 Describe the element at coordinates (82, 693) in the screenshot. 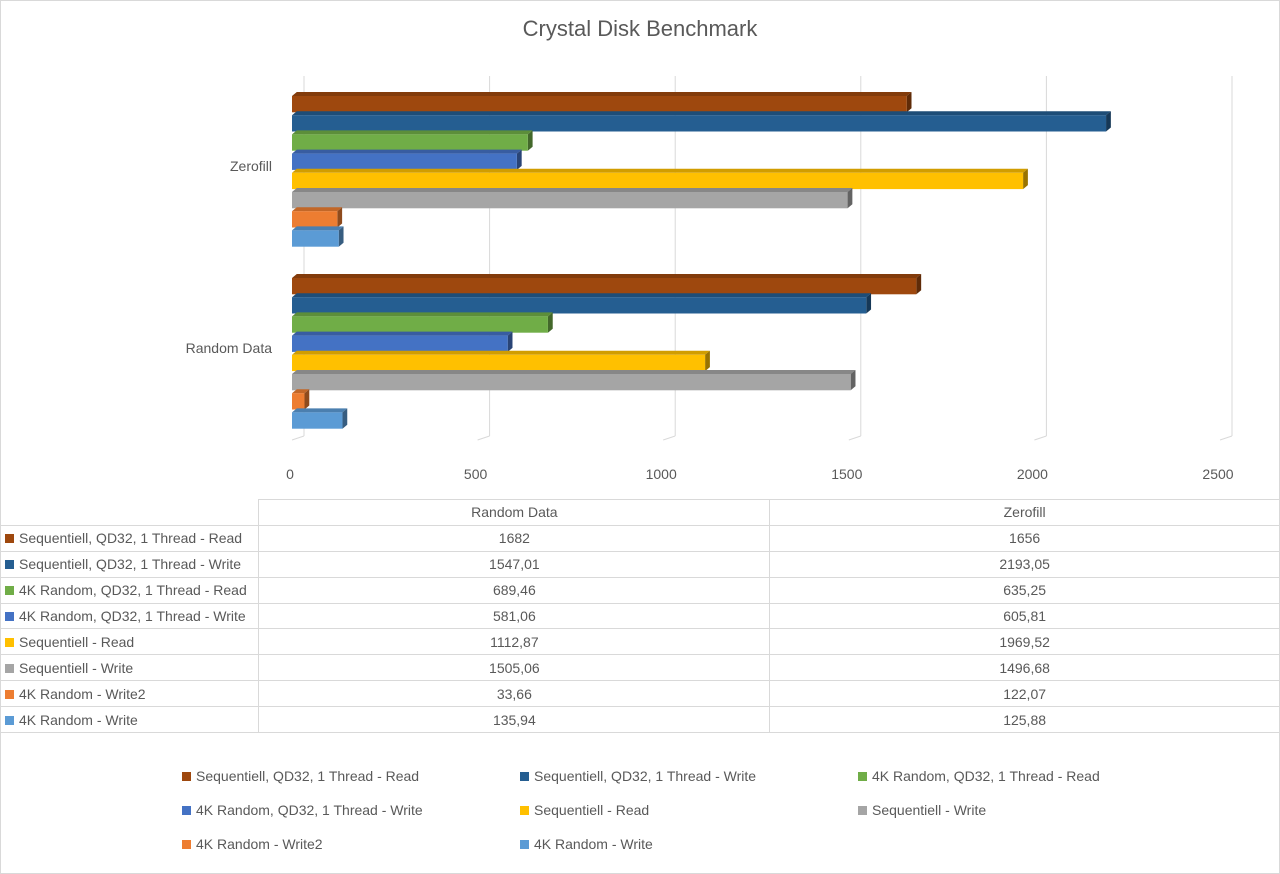

I see `data-table-series-label: 4K Random - Write2` at that location.